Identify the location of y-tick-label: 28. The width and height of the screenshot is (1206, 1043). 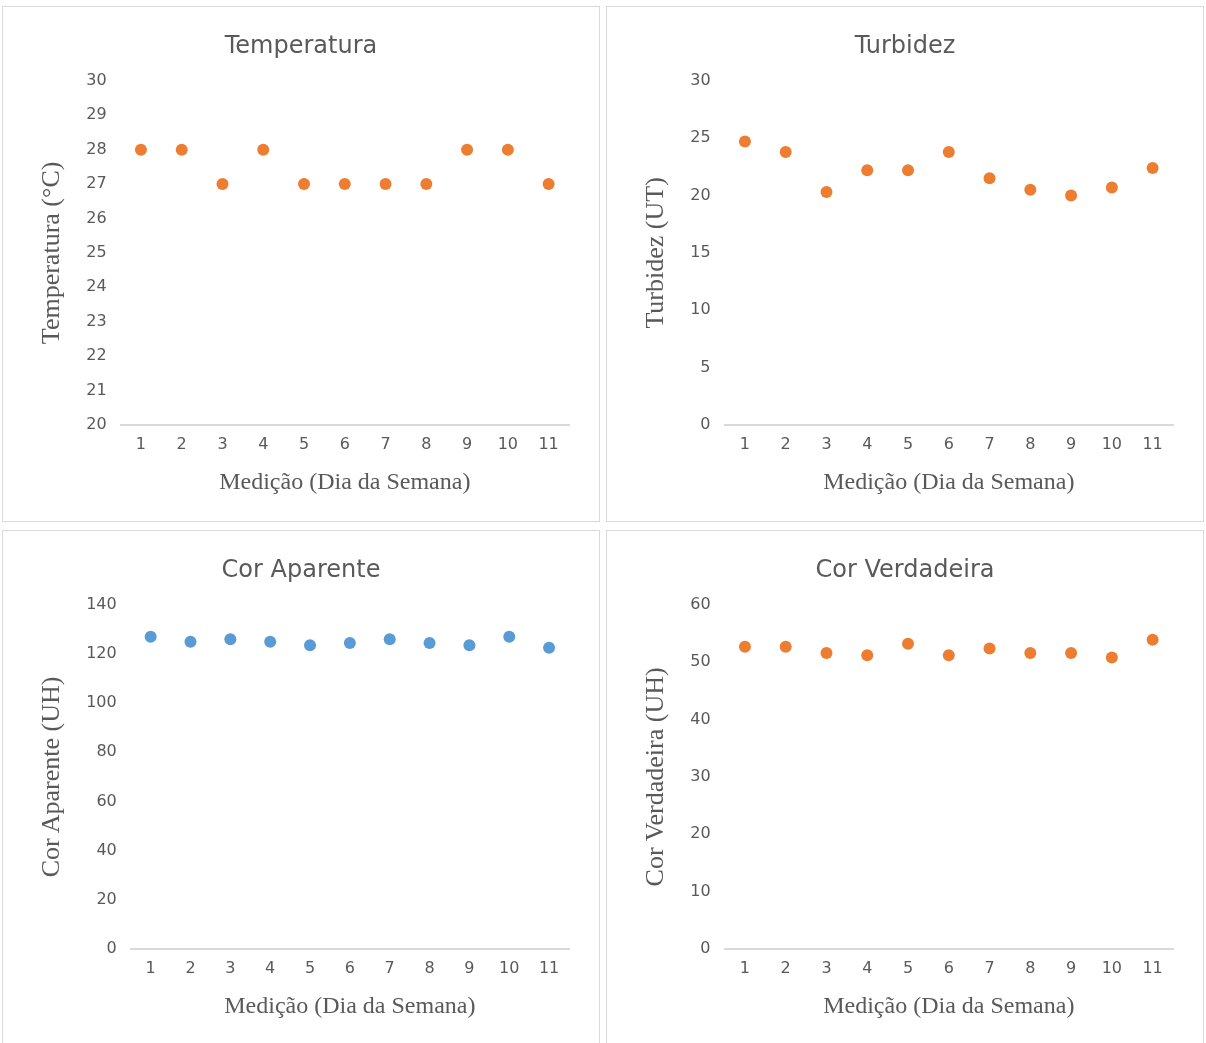
(96, 148).